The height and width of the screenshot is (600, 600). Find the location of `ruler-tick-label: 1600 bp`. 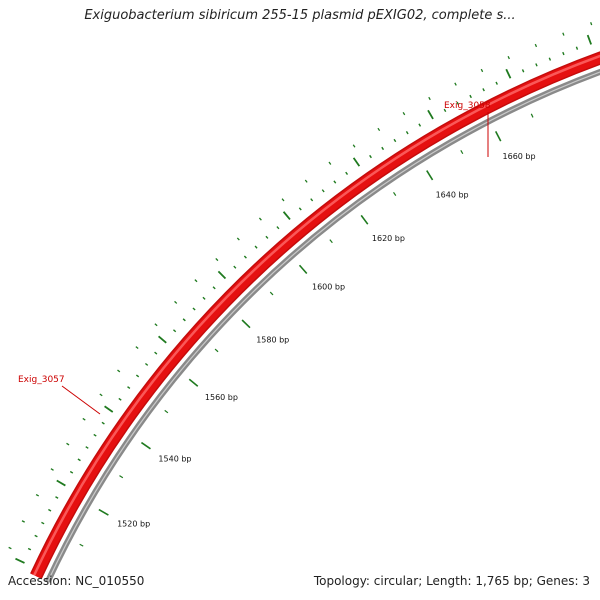

ruler-tick-label: 1600 bp is located at coordinates (328, 286).